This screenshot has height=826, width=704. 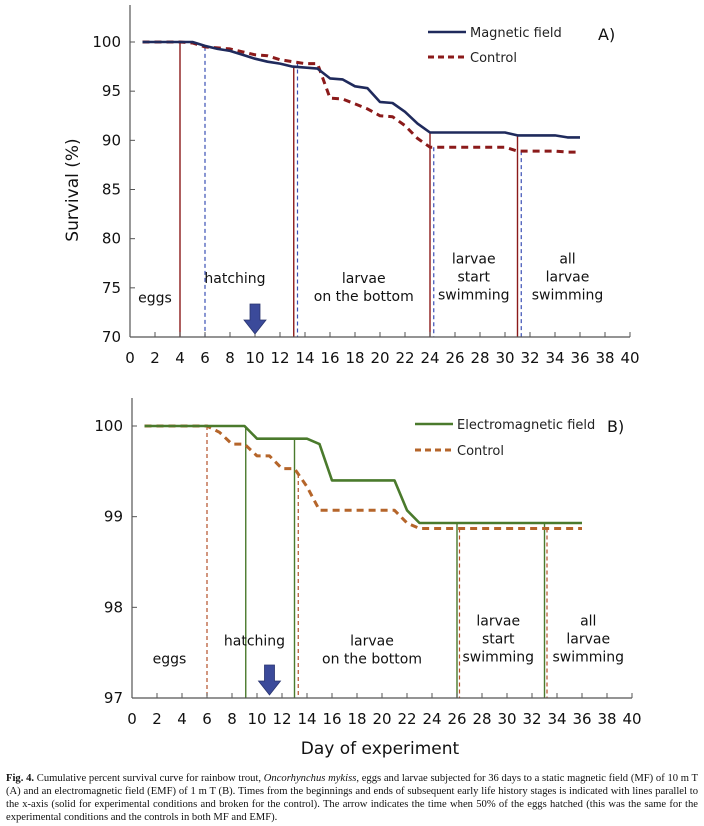 I want to click on x-tick-label: 2, so click(x=155, y=358).